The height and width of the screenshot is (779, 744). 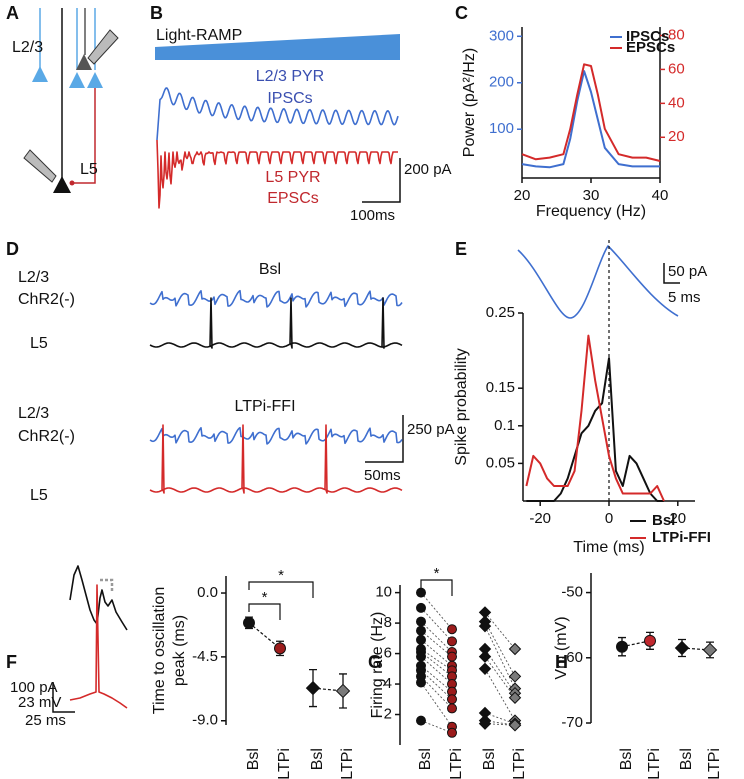 What do you see at coordinates (89, 169) in the screenshot?
I see `layer-label: L5` at bounding box center [89, 169].